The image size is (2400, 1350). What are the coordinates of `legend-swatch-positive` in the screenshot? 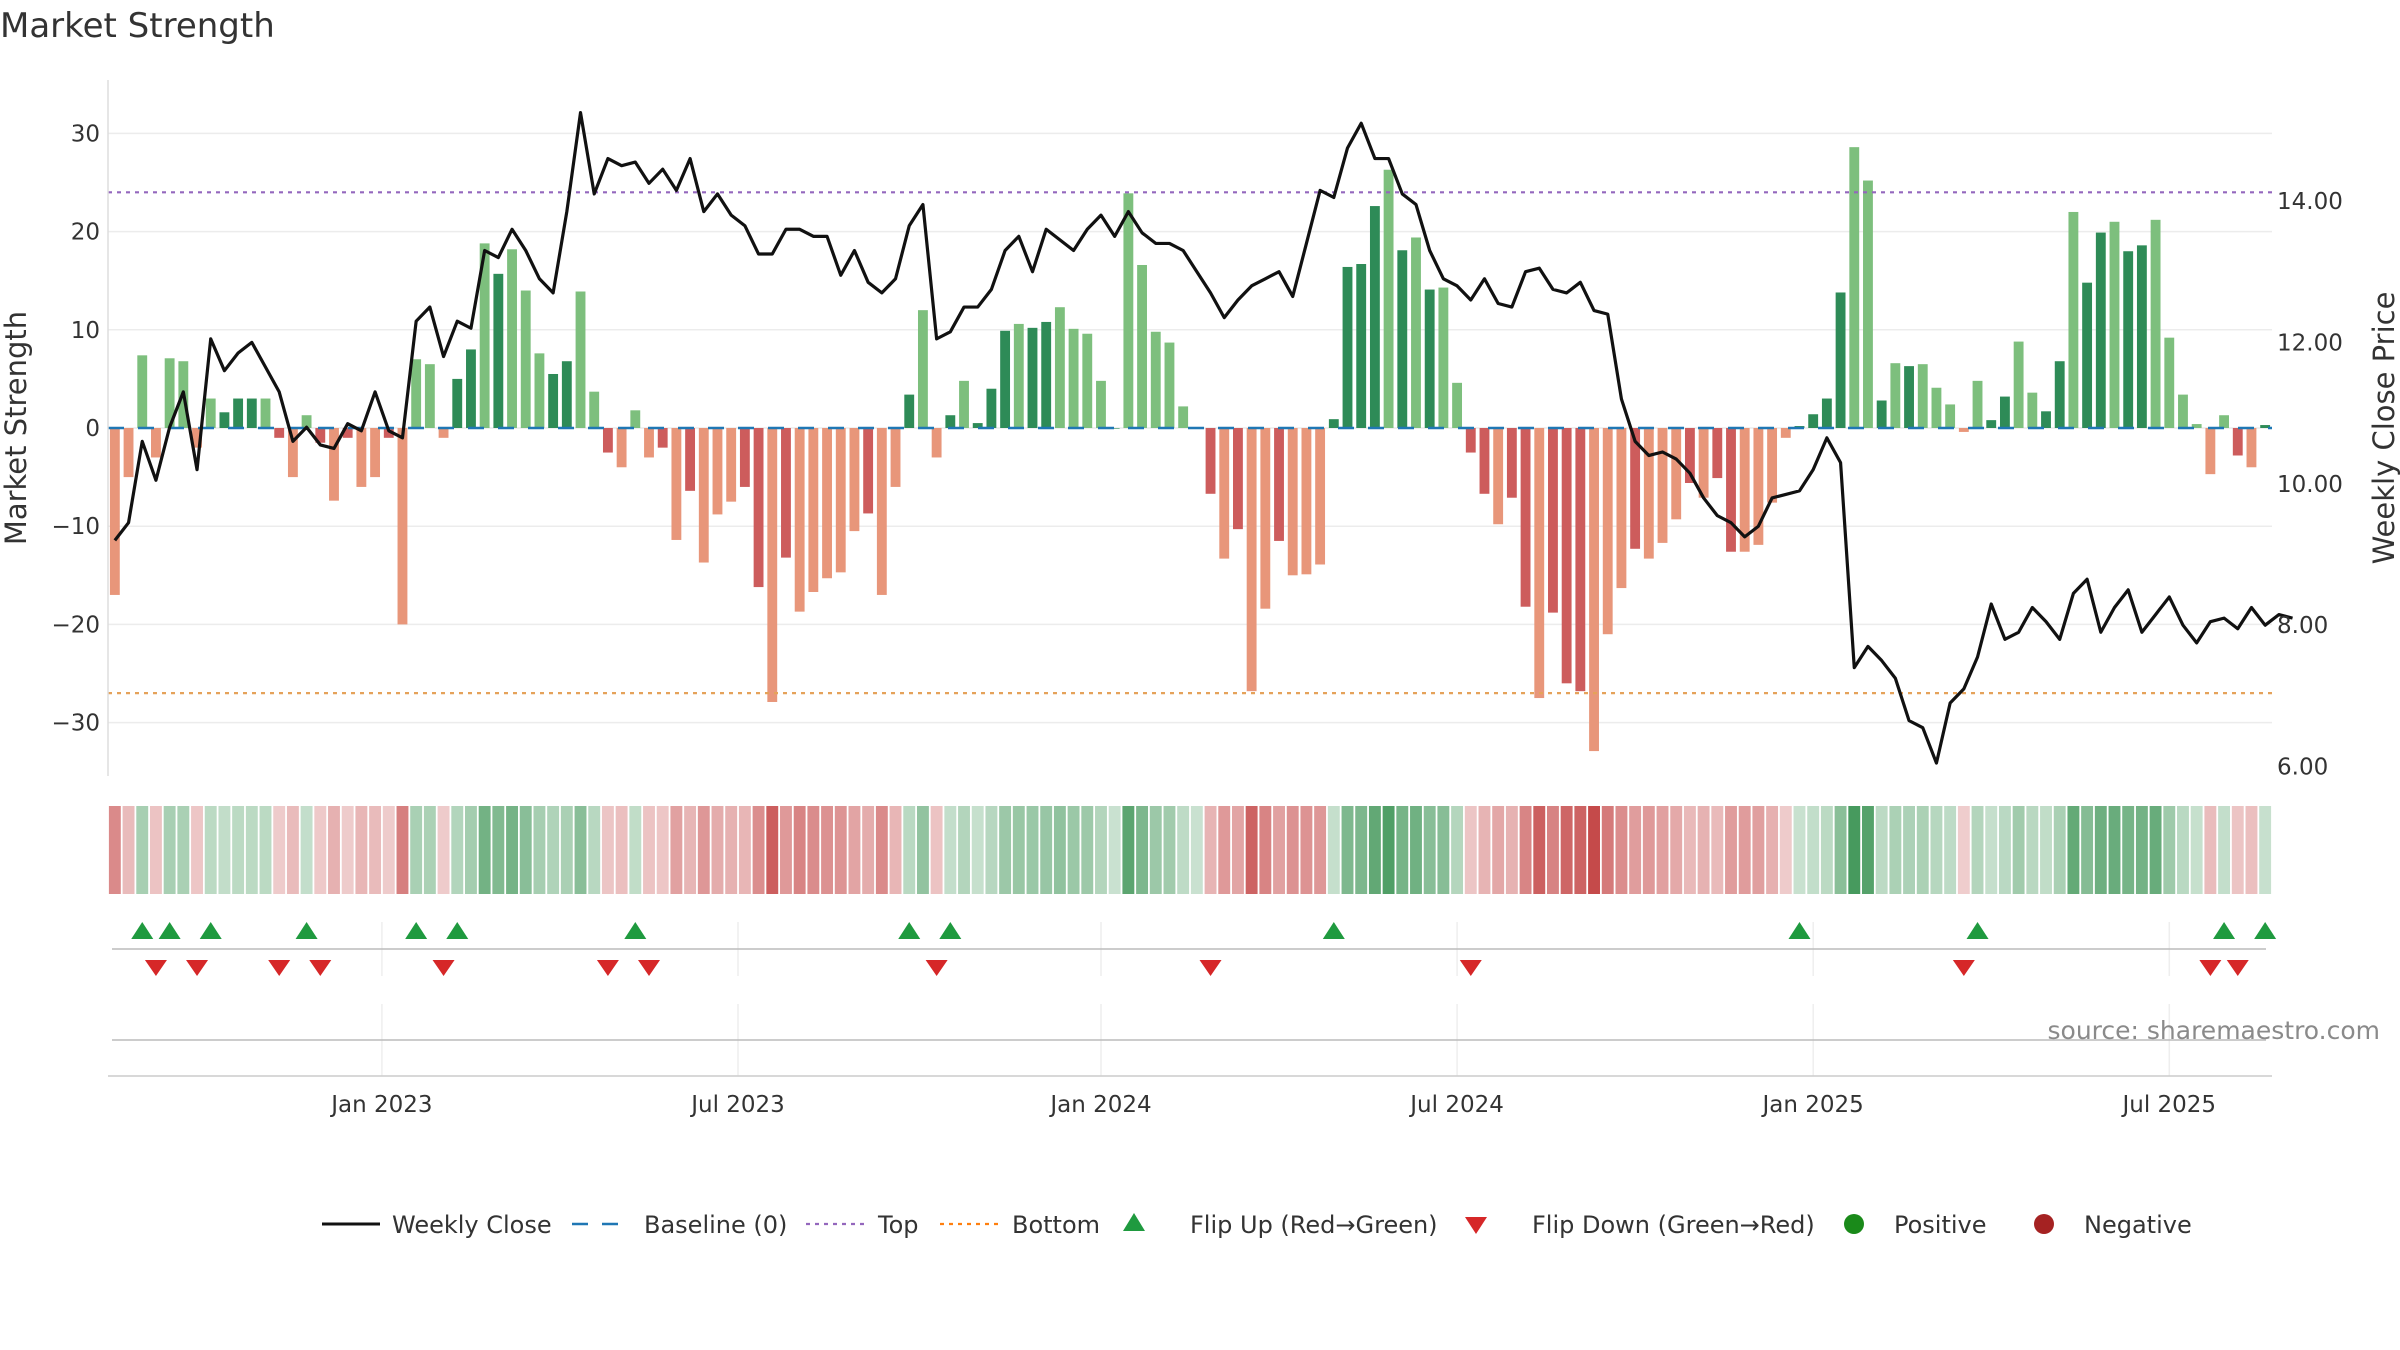 It's located at (1854, 1224).